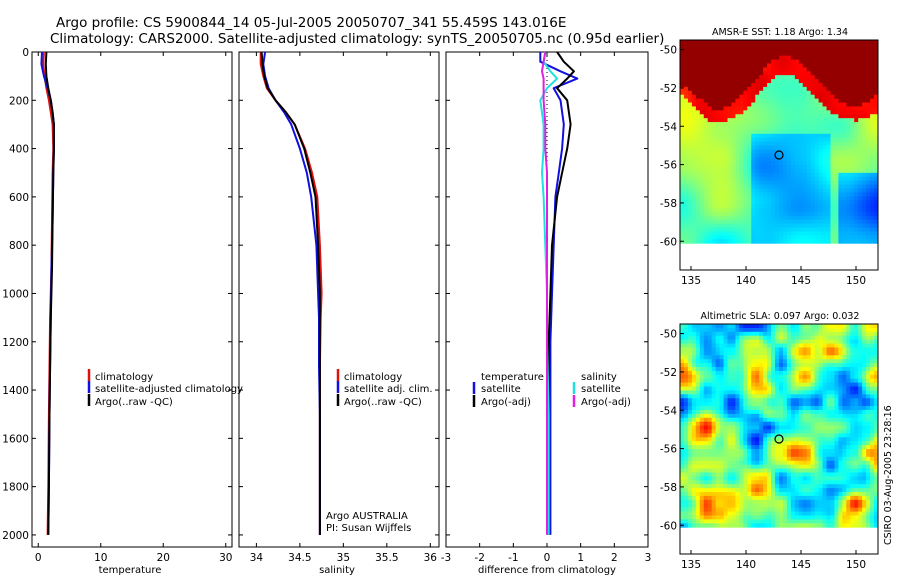 This screenshot has height=580, width=900. I want to click on legend-label-satellite: satellite adj. clim., so click(388, 389).